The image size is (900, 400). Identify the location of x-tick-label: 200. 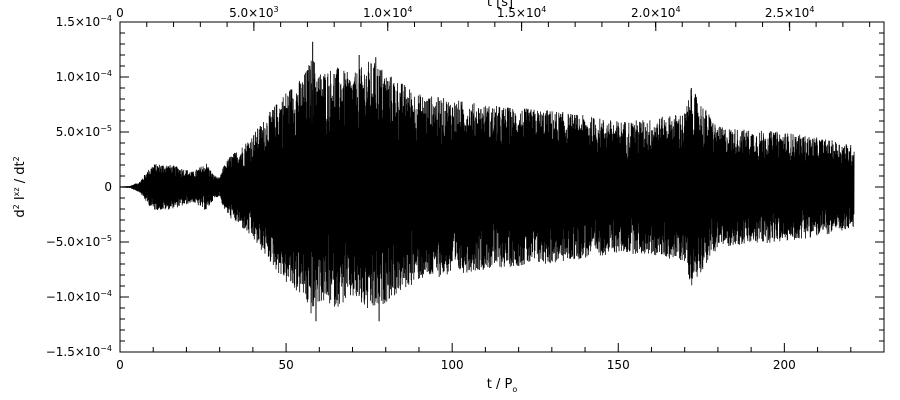
(784, 365).